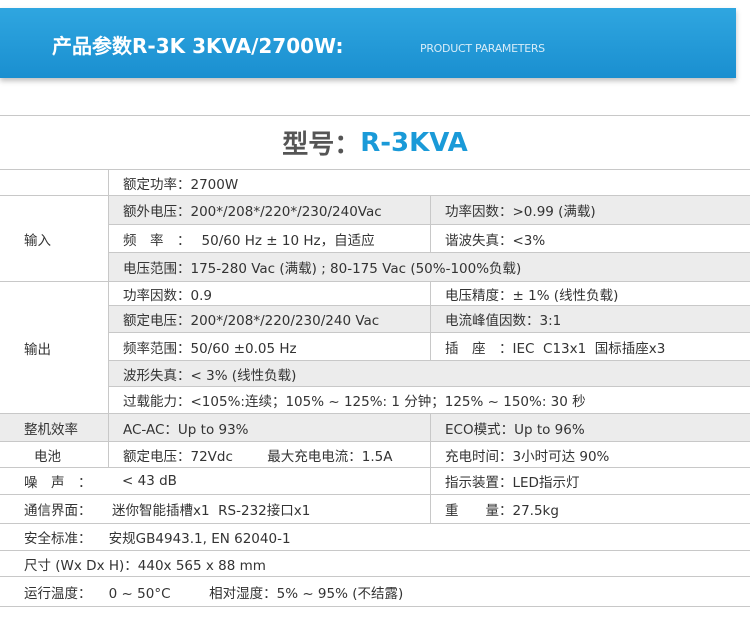 The width and height of the screenshot is (750, 618). I want to click on row-label: 整机效率, so click(54, 428).